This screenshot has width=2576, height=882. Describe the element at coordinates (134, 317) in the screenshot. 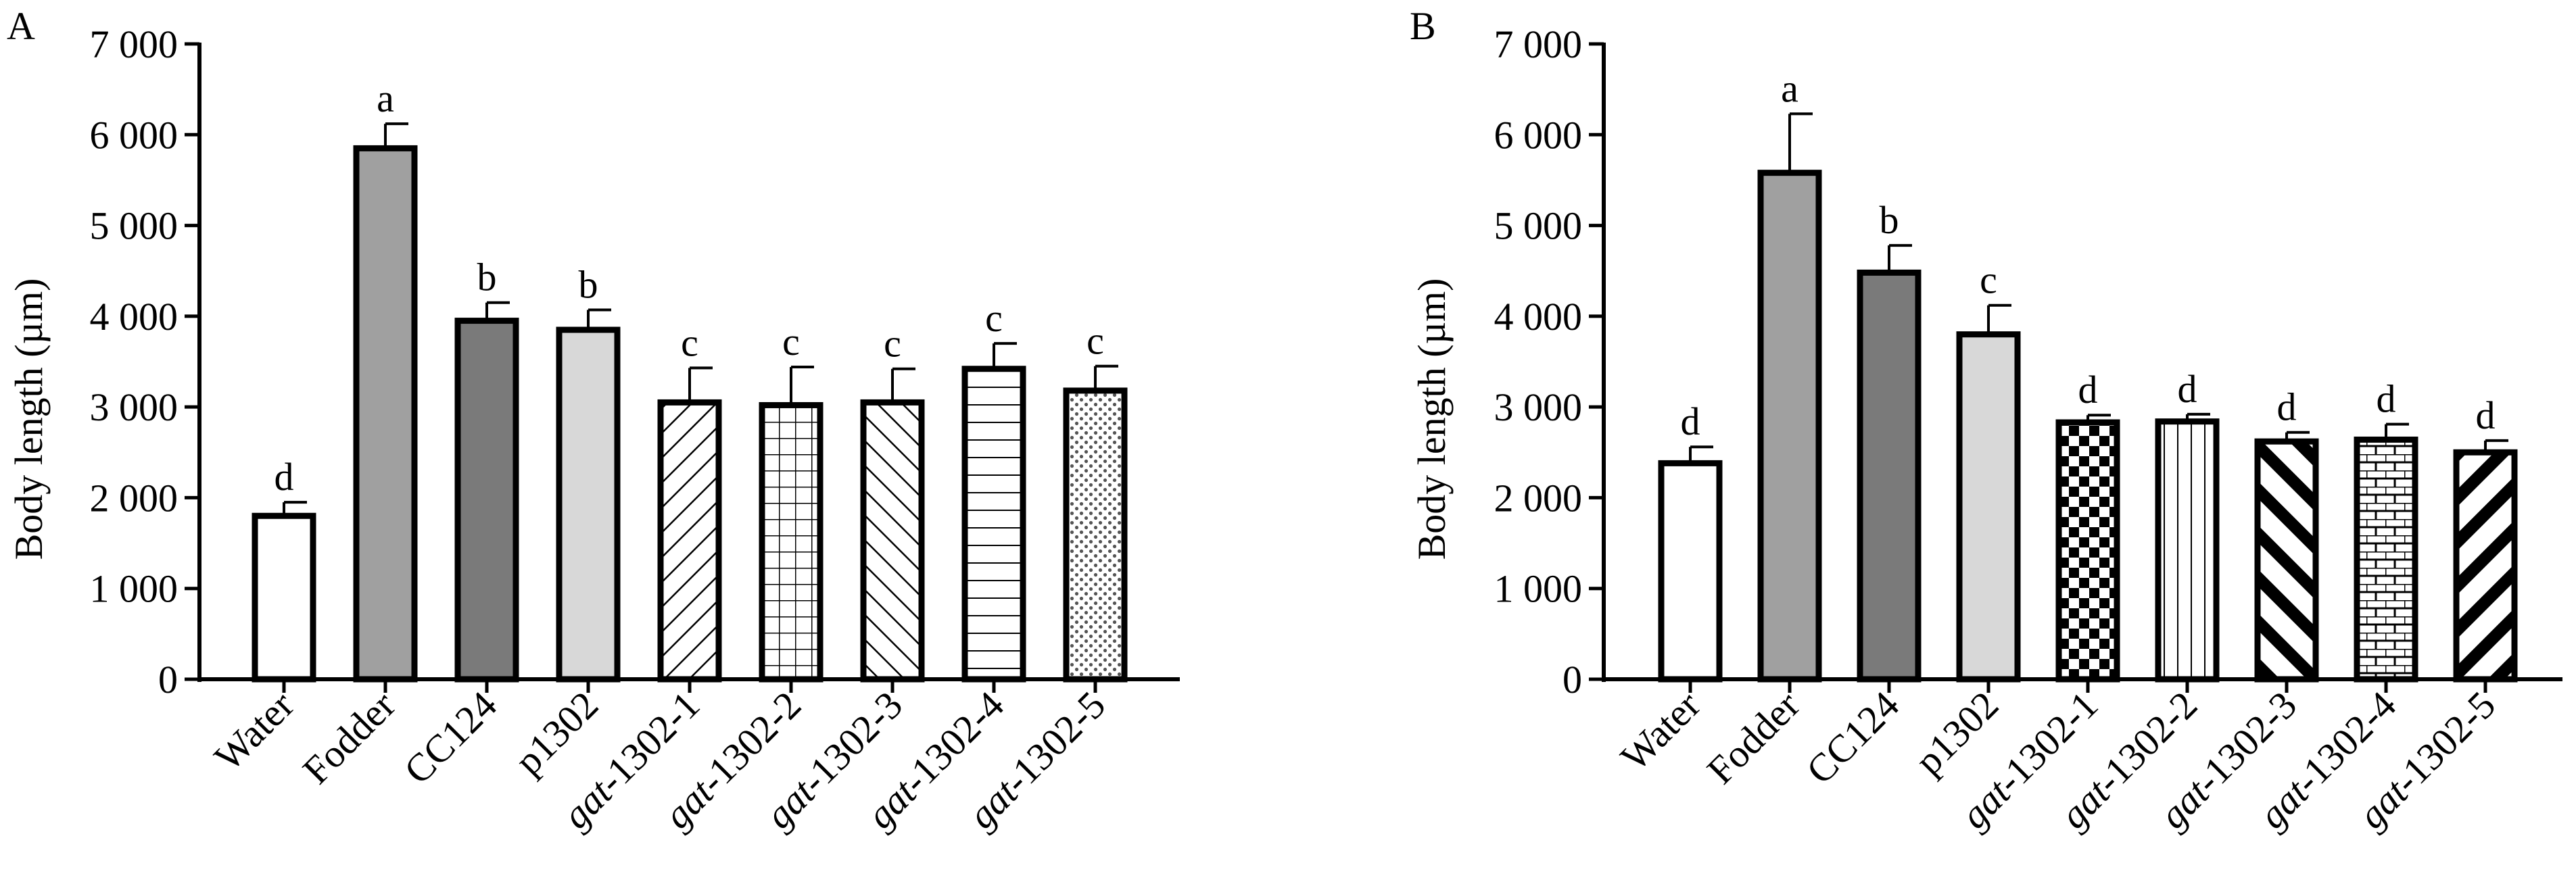

I see `y-tick-label-a: 4 000` at that location.